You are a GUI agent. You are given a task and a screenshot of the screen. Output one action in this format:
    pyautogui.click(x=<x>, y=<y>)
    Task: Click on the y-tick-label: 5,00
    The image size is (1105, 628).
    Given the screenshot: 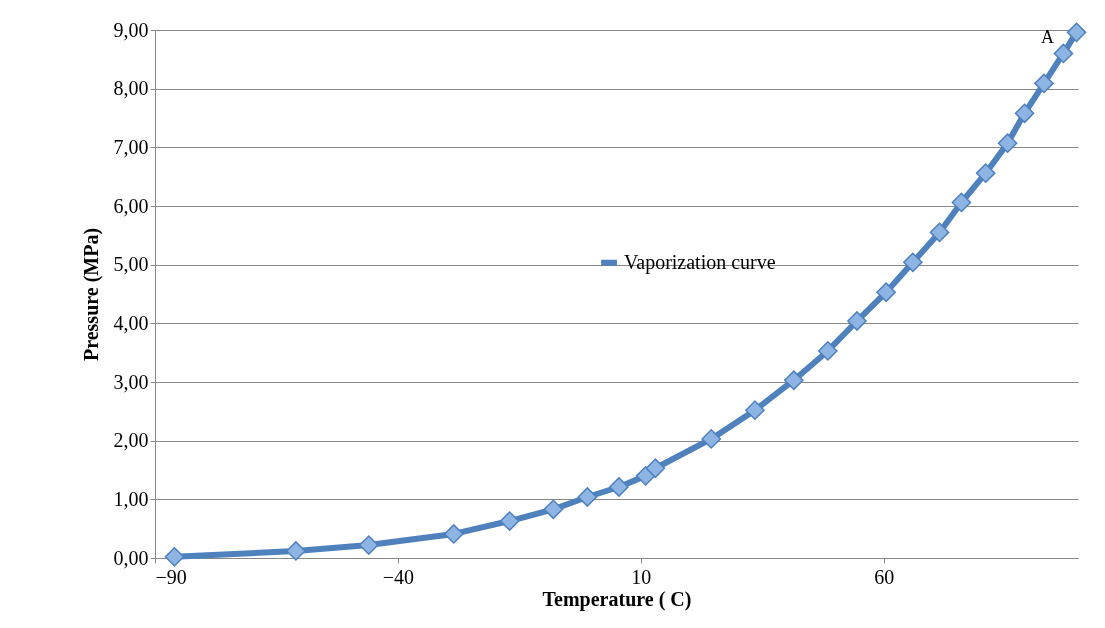 What is the action you would take?
    pyautogui.click(x=131, y=264)
    